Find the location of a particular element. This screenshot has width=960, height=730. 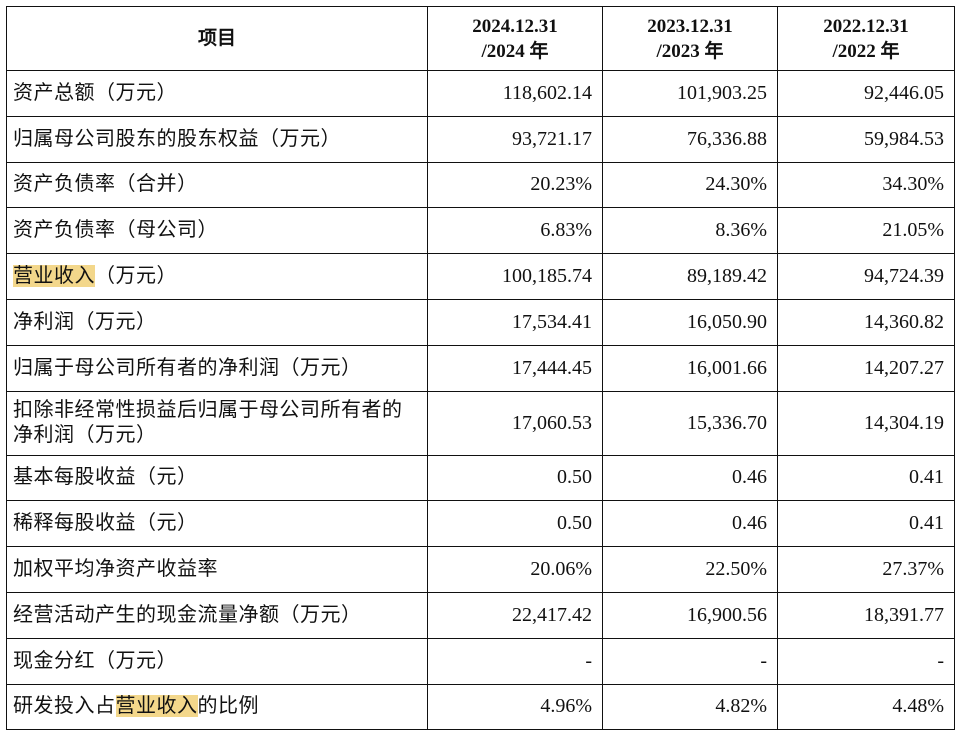

value-2024: 118,602.14 is located at coordinates (515, 93).